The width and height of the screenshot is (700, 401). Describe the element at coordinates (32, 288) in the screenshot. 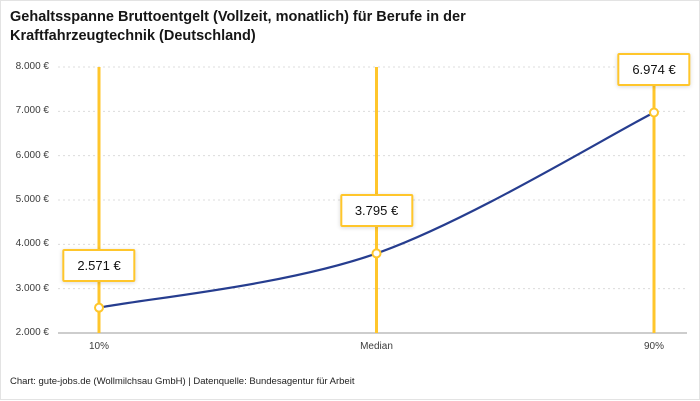

I see `y-axis-tick-label: 3.000 €` at that location.